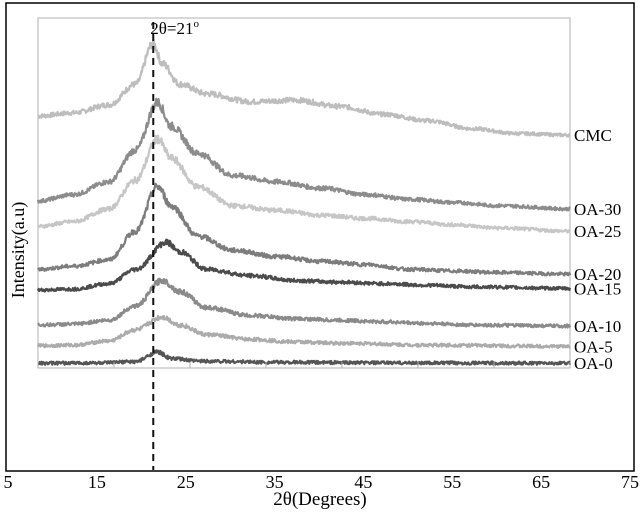 The width and height of the screenshot is (640, 517). What do you see at coordinates (452, 482) in the screenshot?
I see `x-tick-label: 55` at bounding box center [452, 482].